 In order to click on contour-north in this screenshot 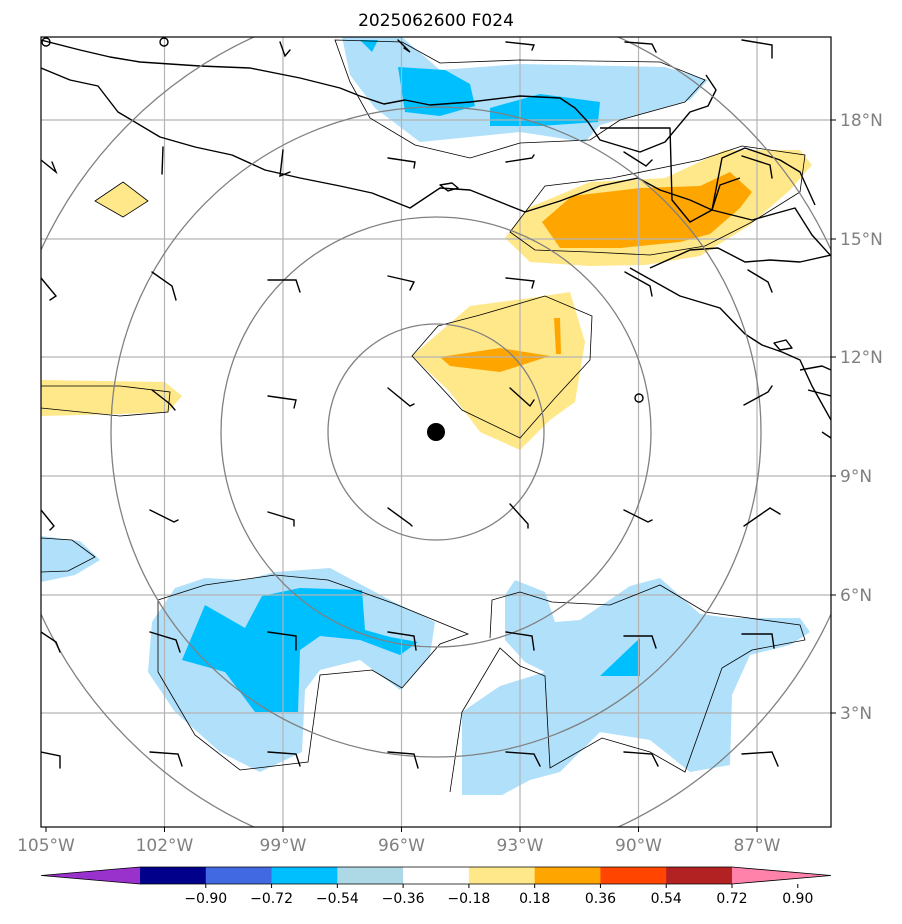, I will do `click(520, 99)`.